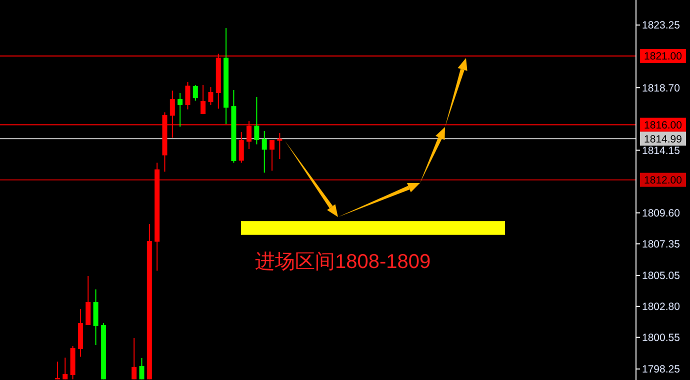  What do you see at coordinates (661, 370) in the screenshot?
I see `y-tick-label: 1798.25` at bounding box center [661, 370].